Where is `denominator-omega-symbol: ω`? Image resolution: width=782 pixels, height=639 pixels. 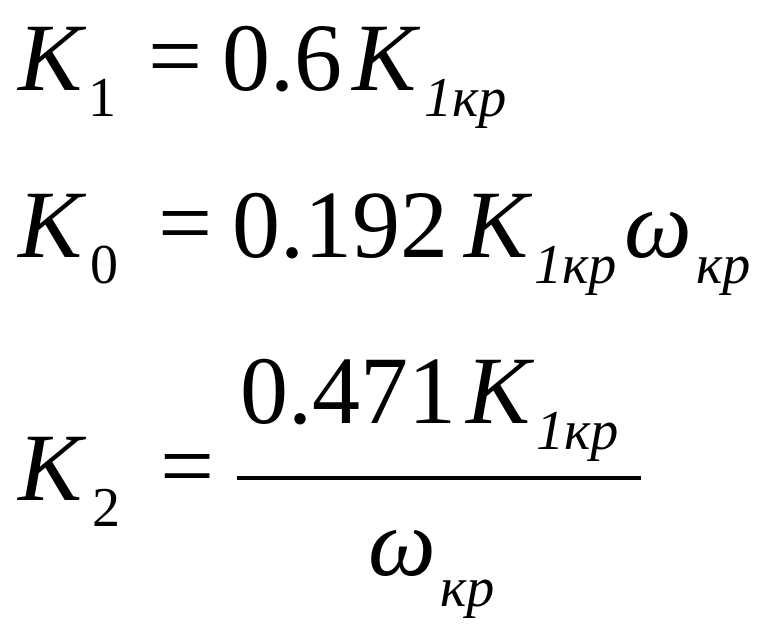
denominator-omega-symbol: ω is located at coordinates (402, 542).